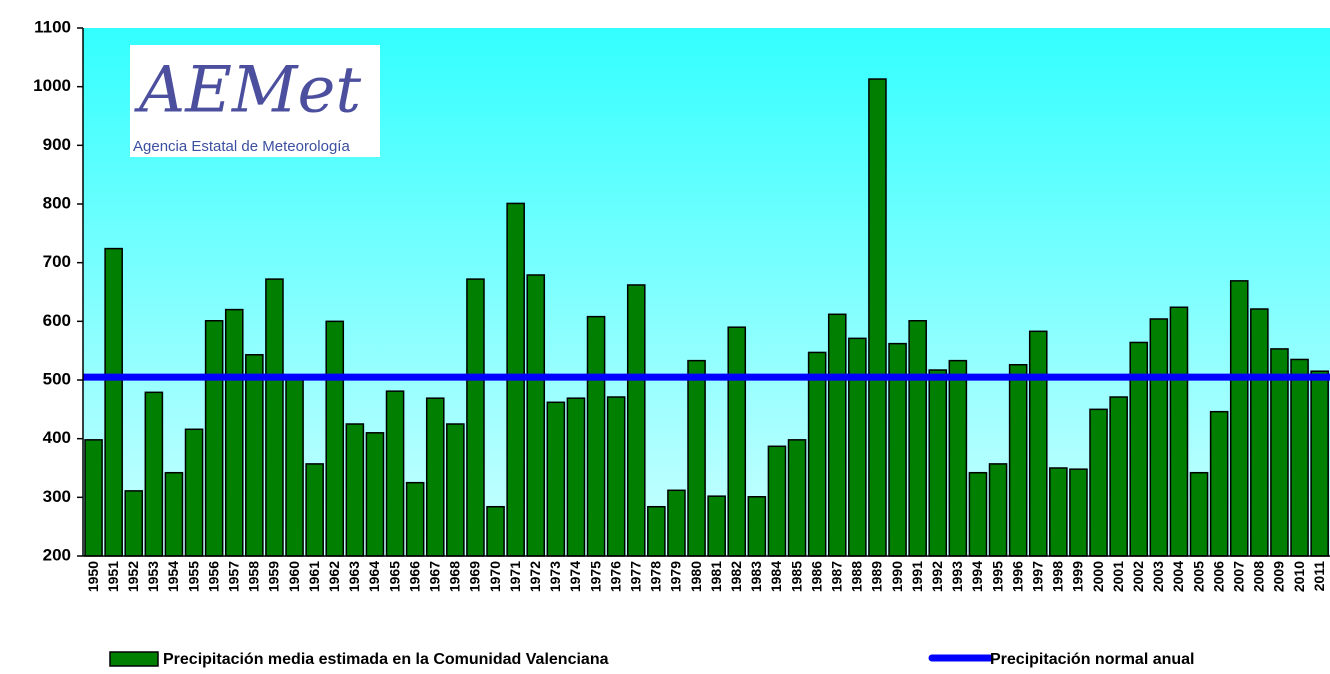 Image resolution: width=1330 pixels, height=674 pixels. Describe the element at coordinates (977, 576) in the screenshot. I see `x-tick-label: 1994` at that location.